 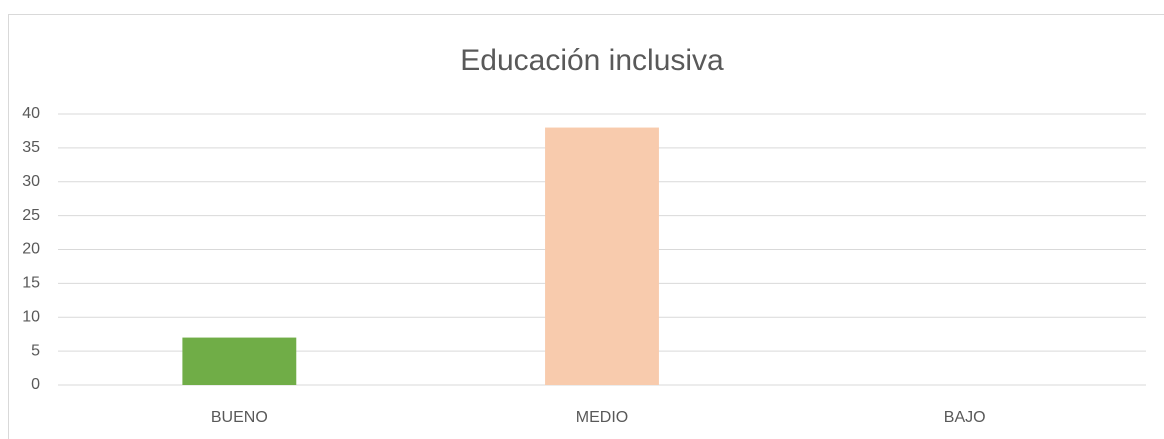 I want to click on chart-title: Educación inclusiva, so click(x=592, y=60).